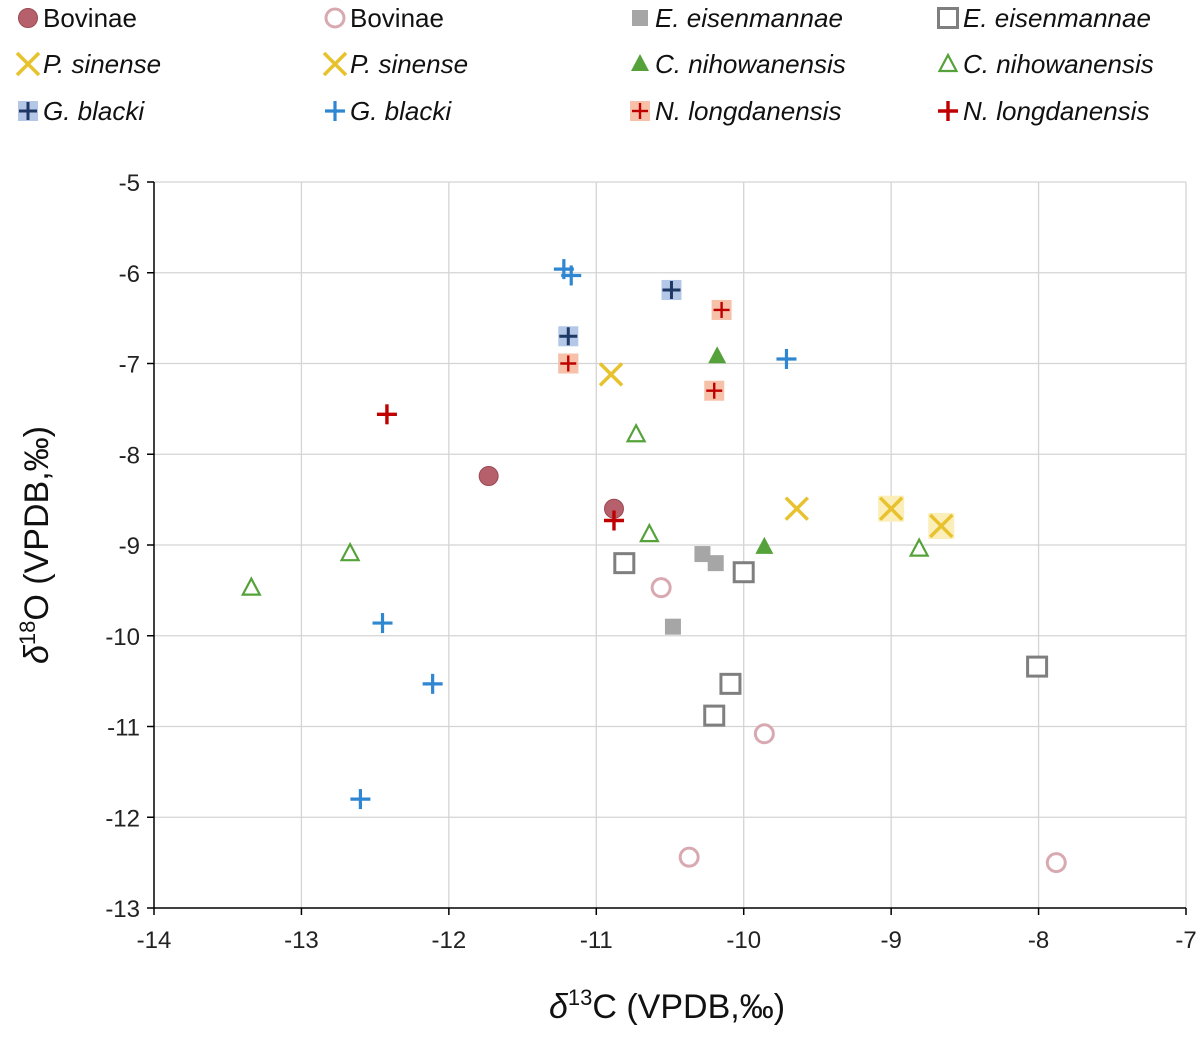 The image size is (1200, 1037). What do you see at coordinates (749, 18) in the screenshot?
I see `legend-label: E. eisenmannae` at bounding box center [749, 18].